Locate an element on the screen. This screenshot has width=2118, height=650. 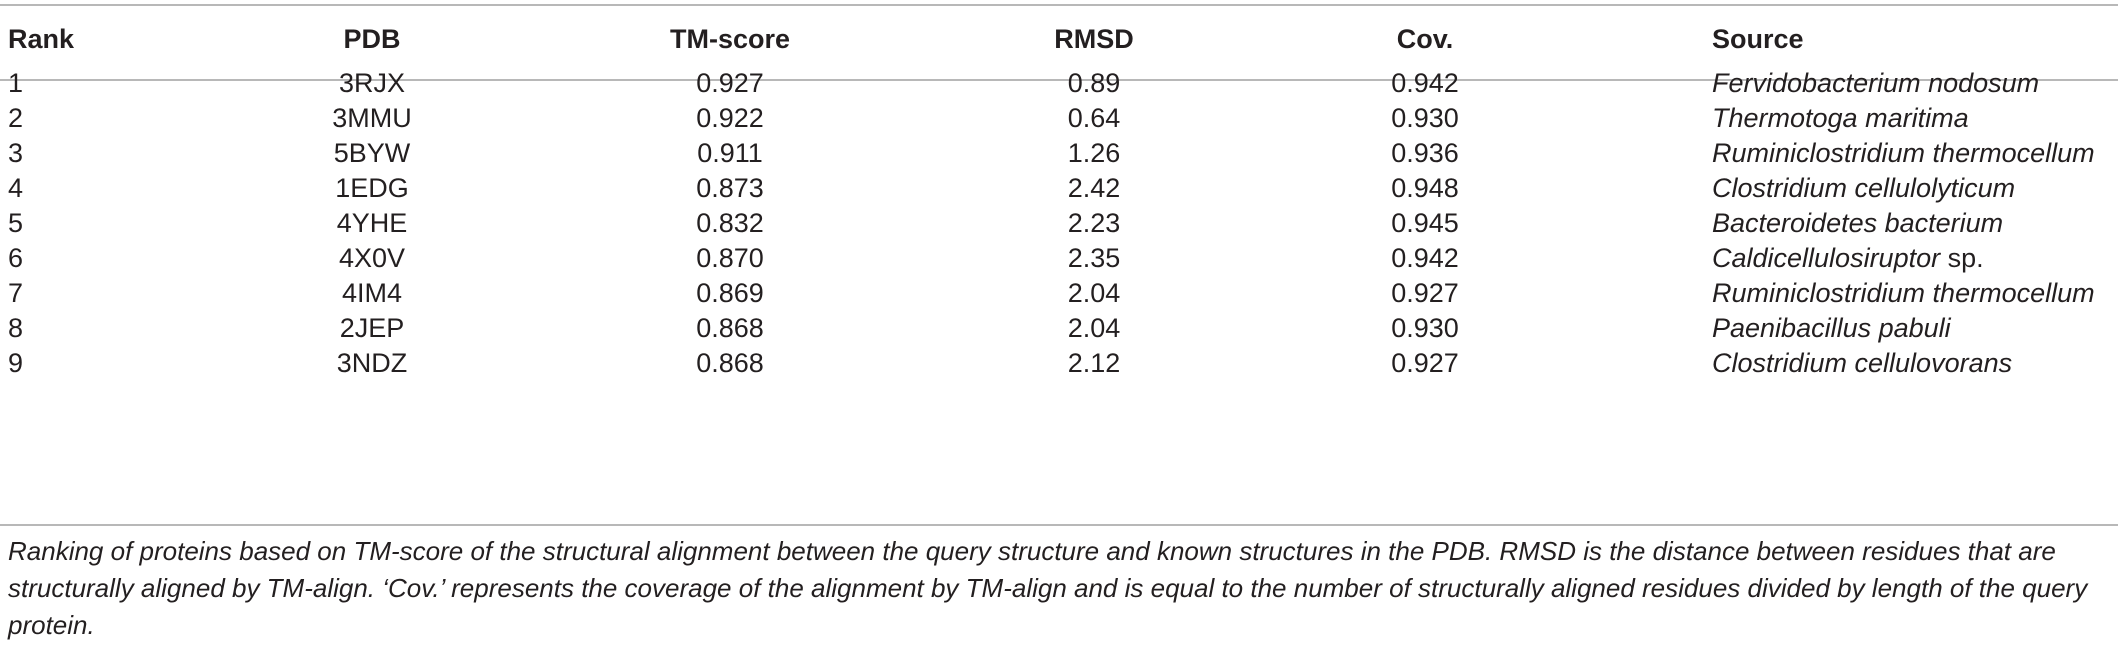
cell-pdb-value: 4X0V is located at coordinates (372, 258).